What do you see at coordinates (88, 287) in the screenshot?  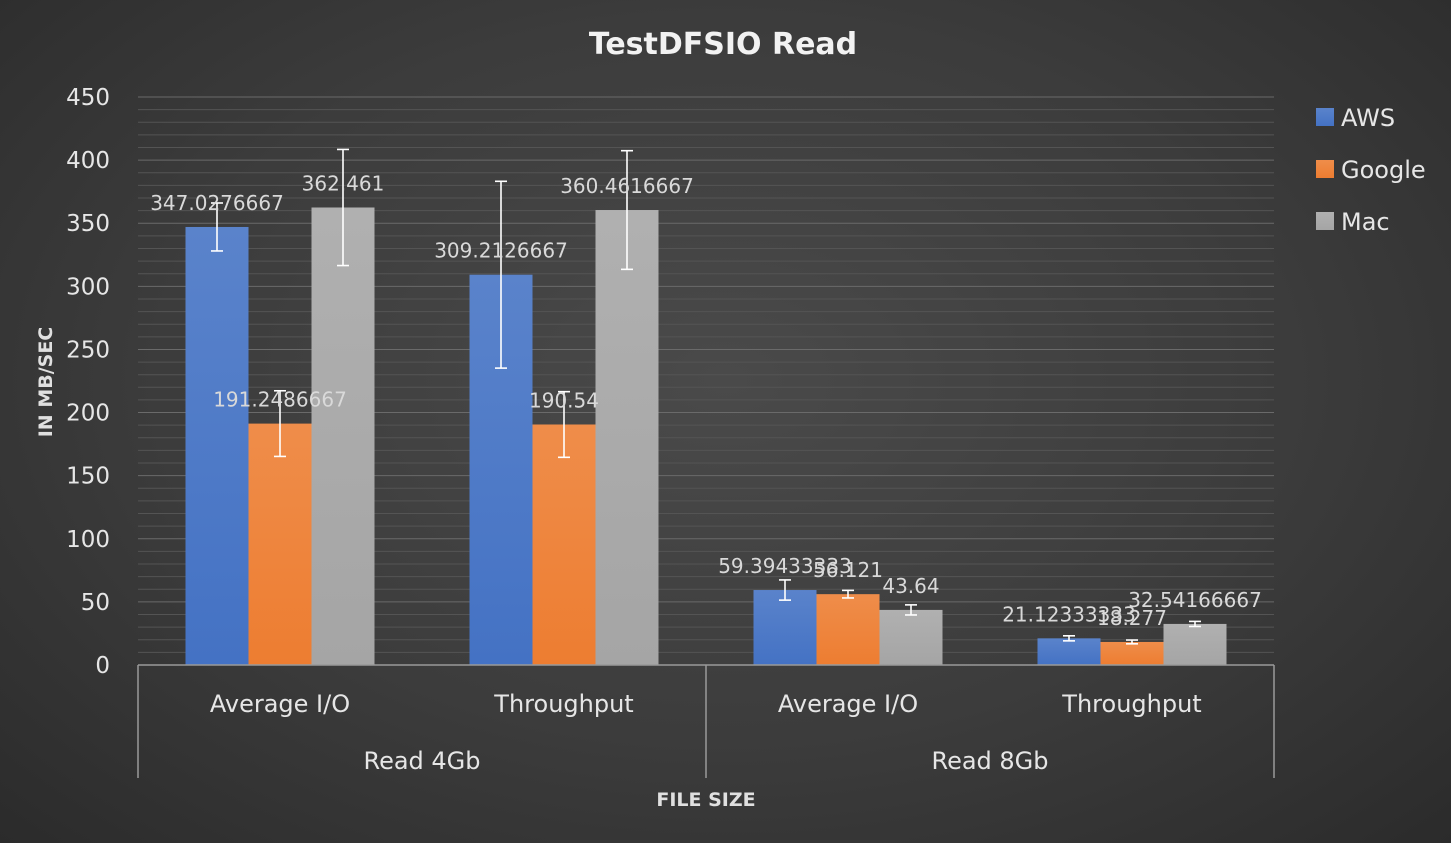 I see `y-tick-label: 300` at bounding box center [88, 287].